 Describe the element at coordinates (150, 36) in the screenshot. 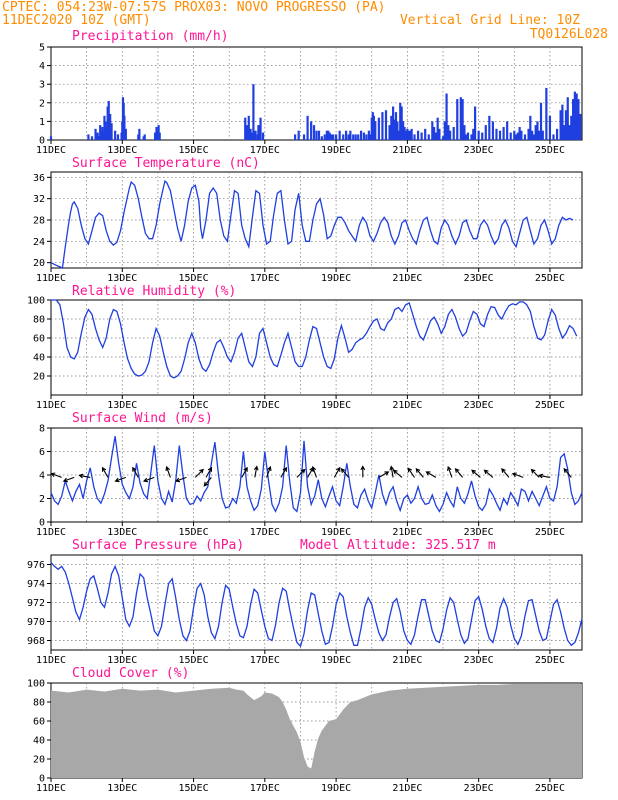

I see `precipitation-title: Precipitation (mm/h)` at that location.